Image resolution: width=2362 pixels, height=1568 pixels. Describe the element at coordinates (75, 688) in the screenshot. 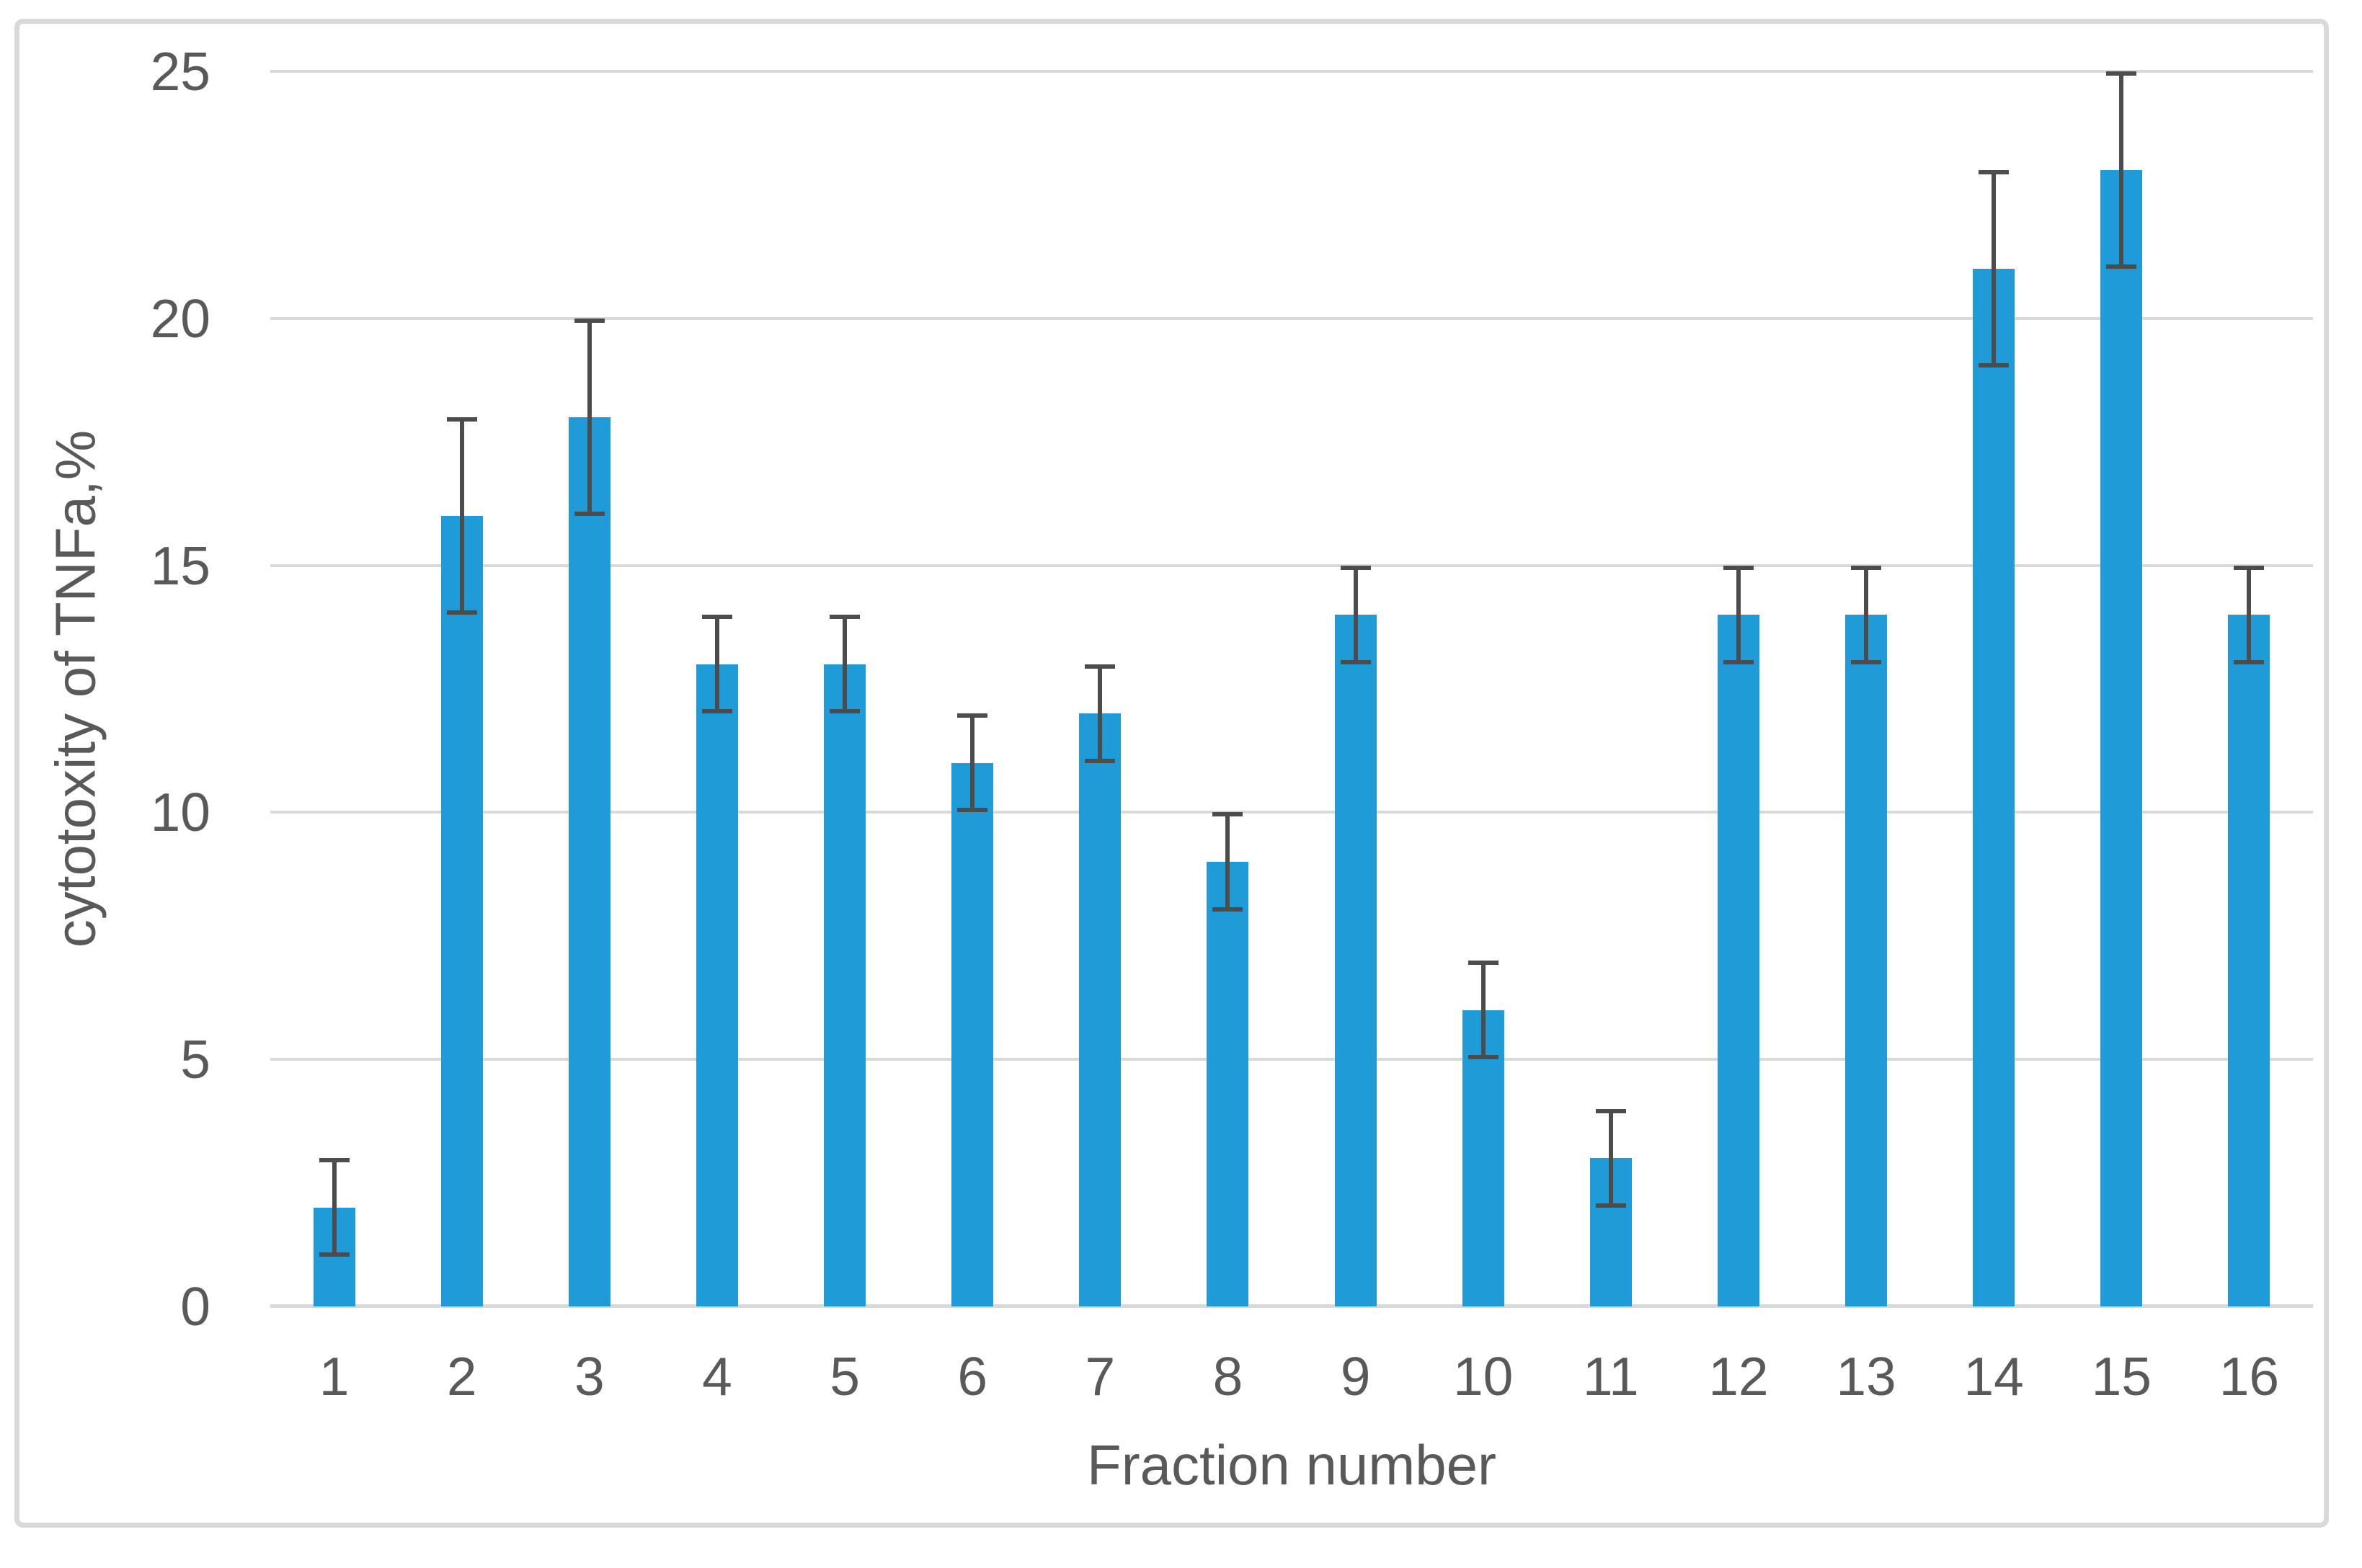

I see `y-axis-title-text: cytotoxity of TNFa,%` at that location.